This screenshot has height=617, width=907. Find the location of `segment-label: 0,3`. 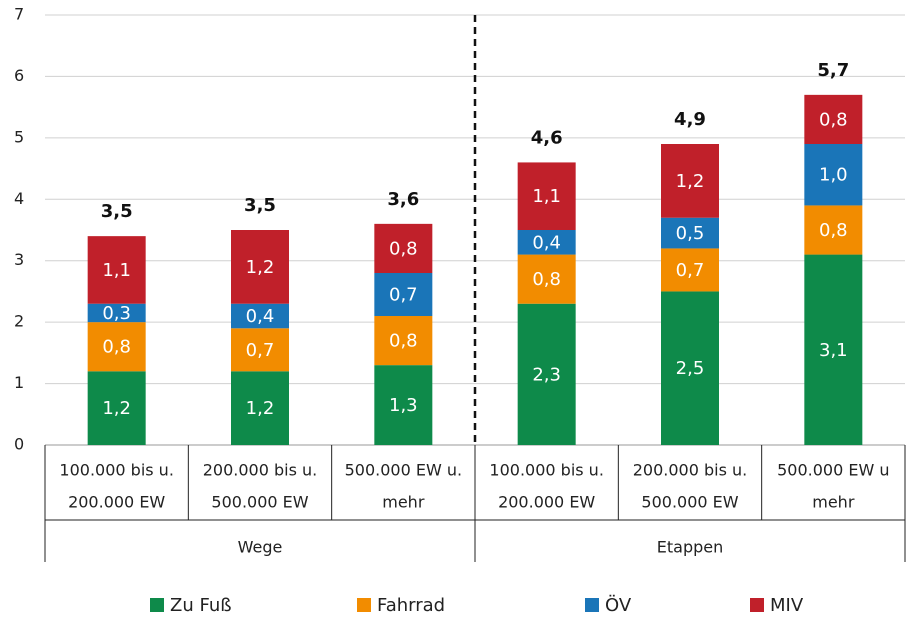

segment-label: 0,3 is located at coordinates (116, 313).